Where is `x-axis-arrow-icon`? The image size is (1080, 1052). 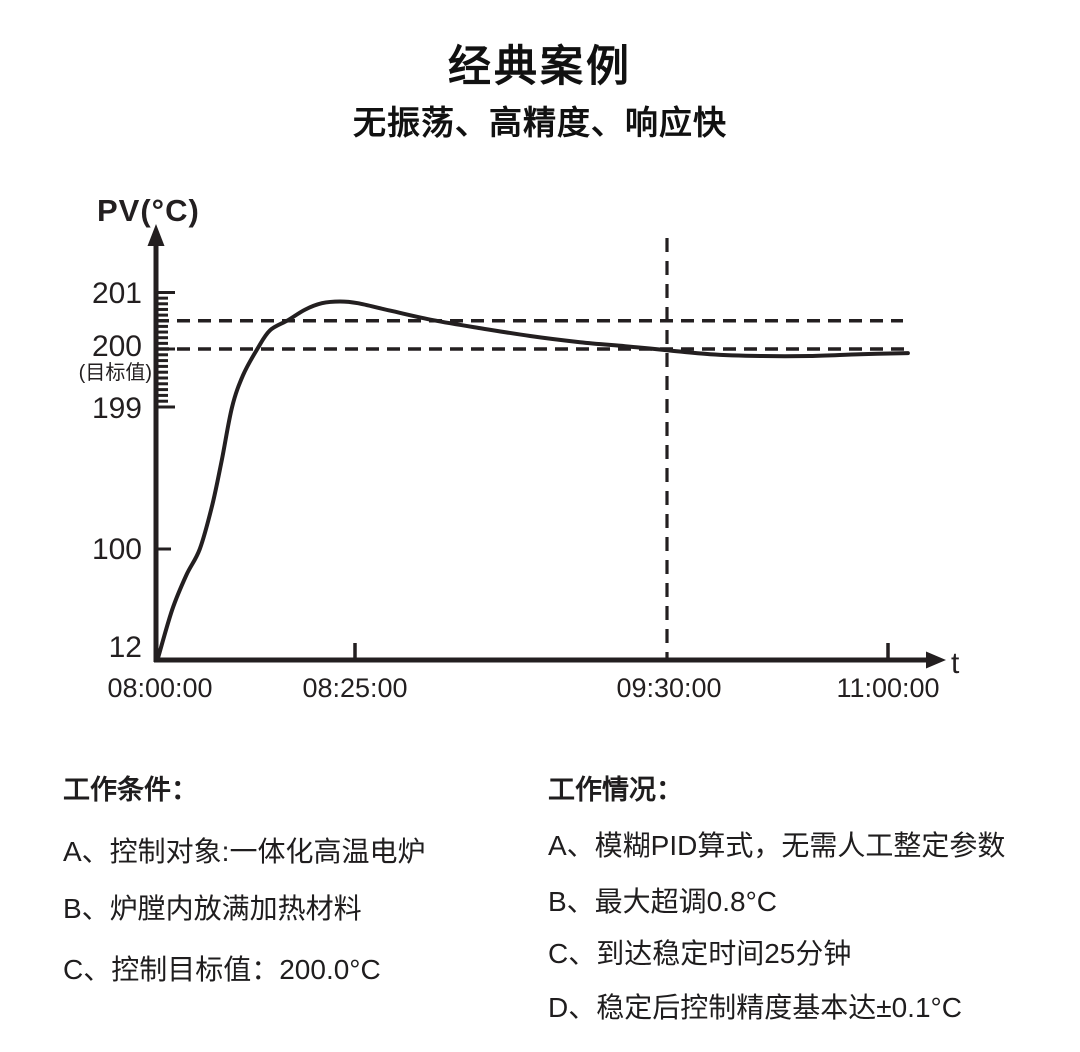
x-axis-arrow-icon is located at coordinates (936, 660).